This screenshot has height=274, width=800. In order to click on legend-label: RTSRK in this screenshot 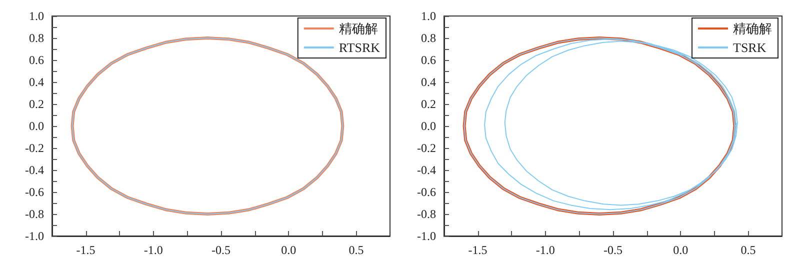, I will do `click(359, 47)`.